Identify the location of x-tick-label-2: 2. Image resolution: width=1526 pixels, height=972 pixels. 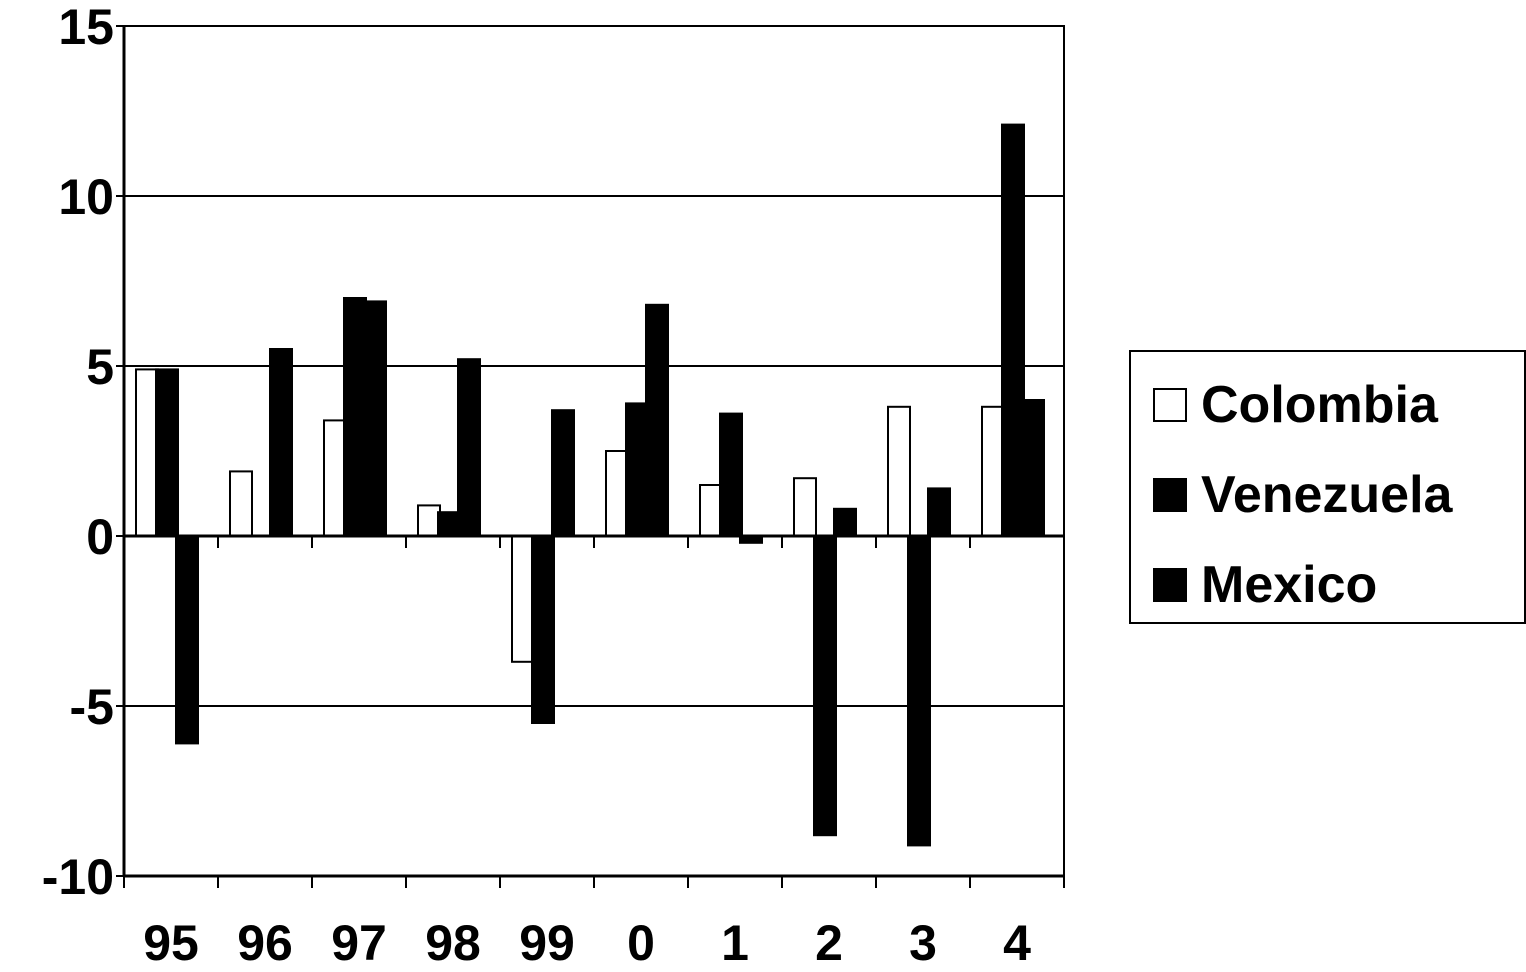
(829, 943).